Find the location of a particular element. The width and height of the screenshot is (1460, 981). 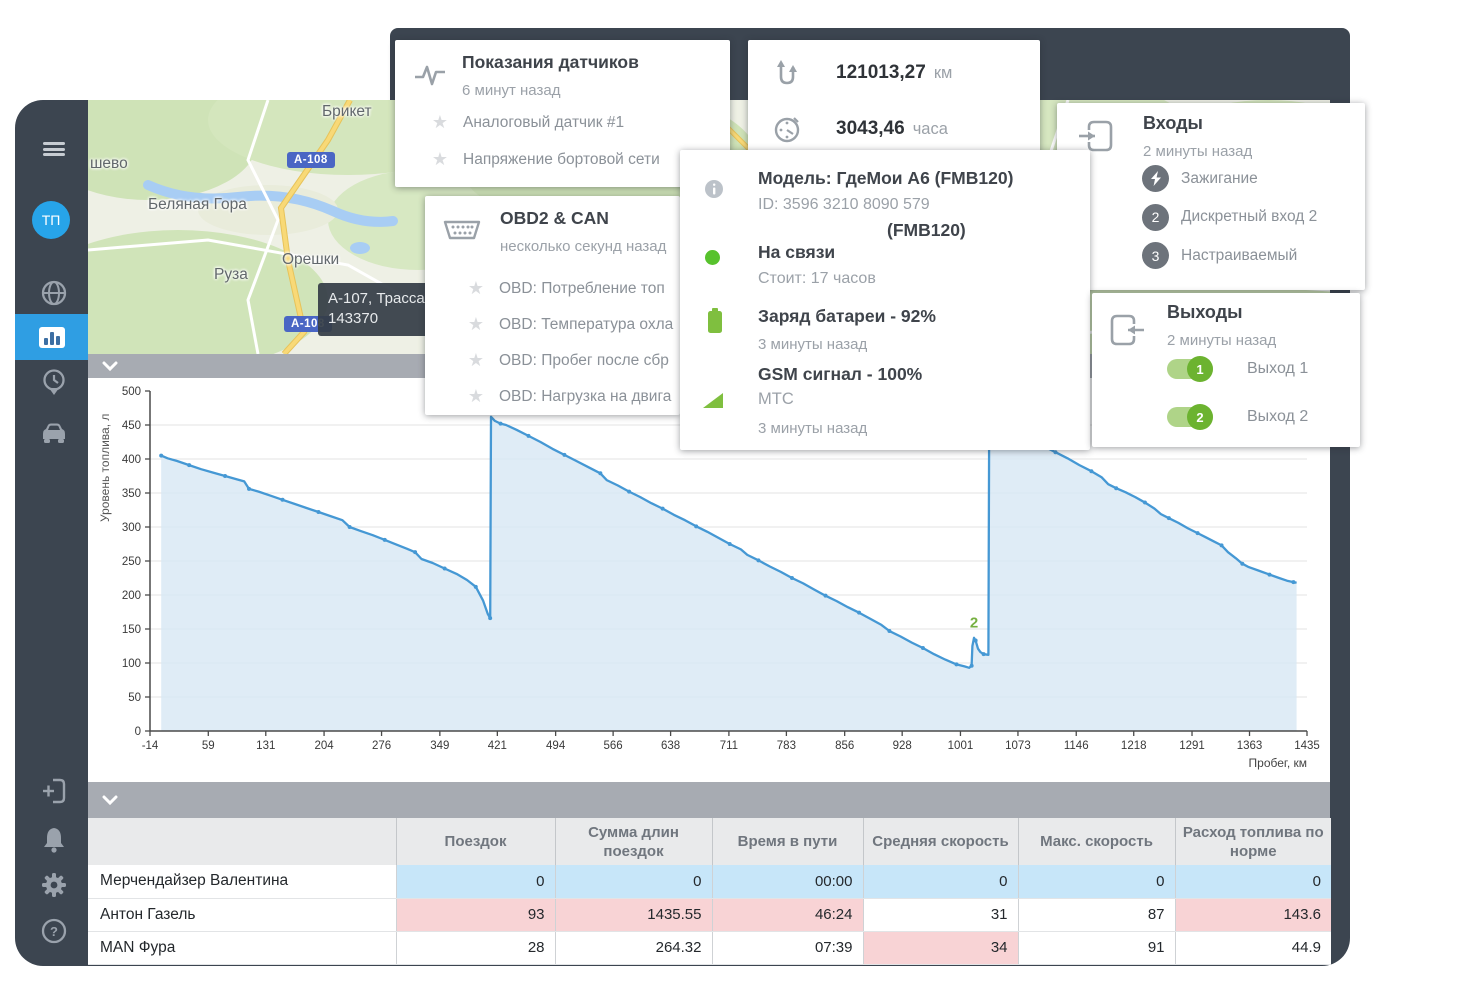

map-place-label: Руза is located at coordinates (231, 274).